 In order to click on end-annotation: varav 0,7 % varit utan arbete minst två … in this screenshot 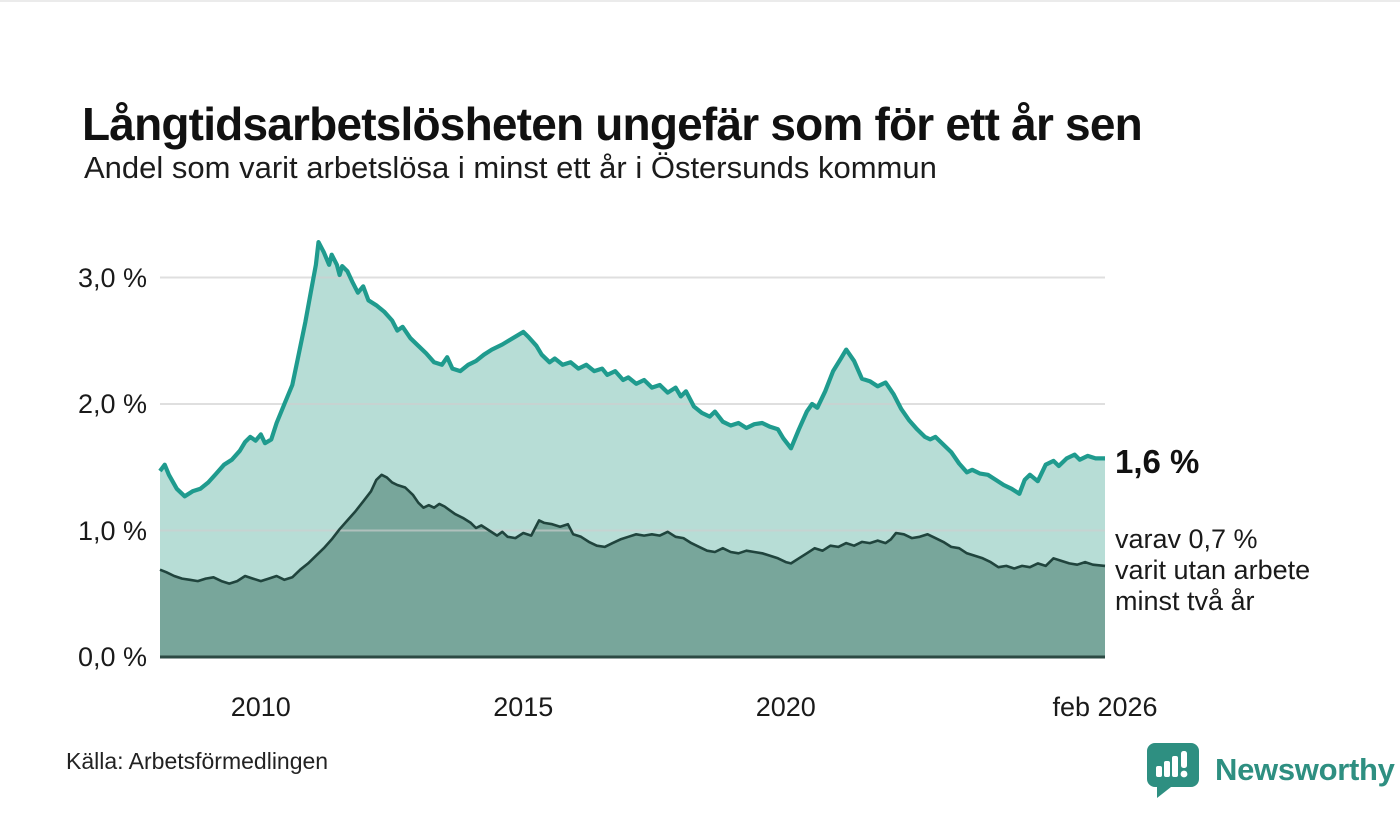, I will do `click(1212, 570)`.